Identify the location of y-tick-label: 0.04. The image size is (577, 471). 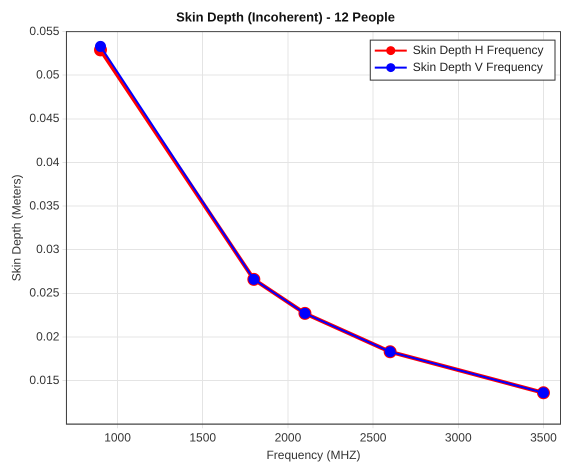
(48, 161).